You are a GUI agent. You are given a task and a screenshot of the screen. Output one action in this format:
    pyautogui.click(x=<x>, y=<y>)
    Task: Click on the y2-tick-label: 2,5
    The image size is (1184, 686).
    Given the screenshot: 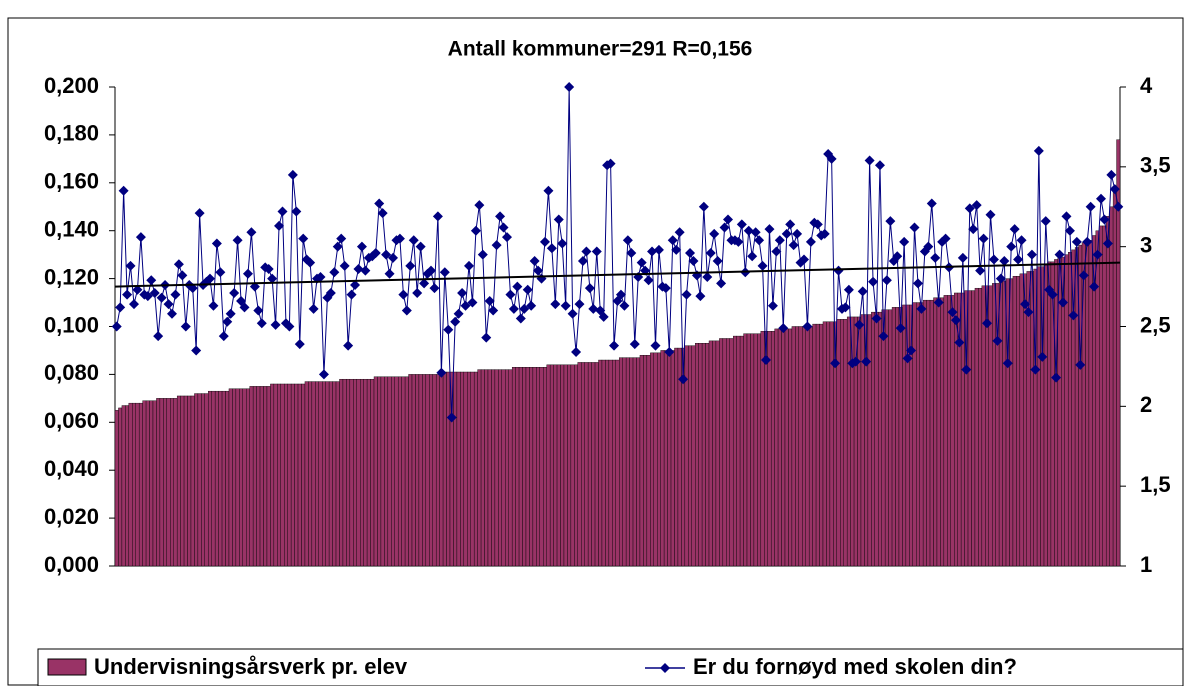 What is the action you would take?
    pyautogui.click(x=1155, y=324)
    